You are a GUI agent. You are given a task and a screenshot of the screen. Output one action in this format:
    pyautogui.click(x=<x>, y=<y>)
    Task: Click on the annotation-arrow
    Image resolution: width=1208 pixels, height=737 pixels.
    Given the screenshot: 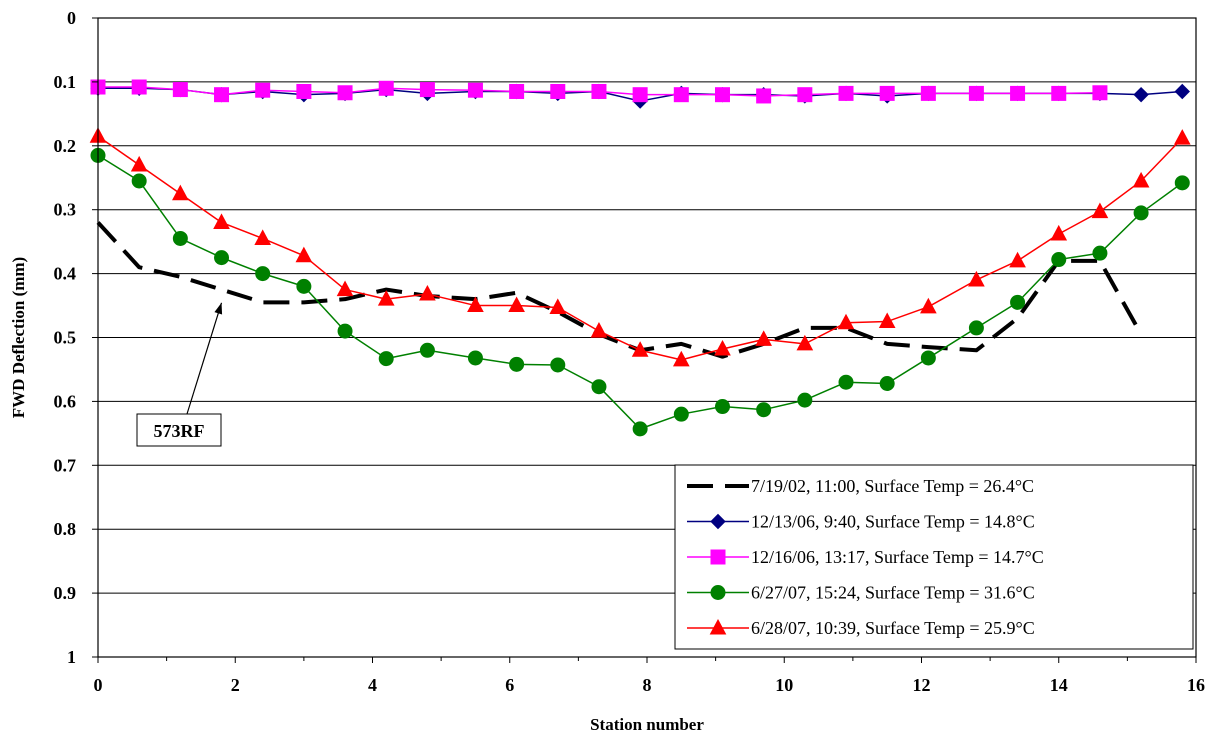 What is the action you would take?
    pyautogui.click(x=204, y=358)
    